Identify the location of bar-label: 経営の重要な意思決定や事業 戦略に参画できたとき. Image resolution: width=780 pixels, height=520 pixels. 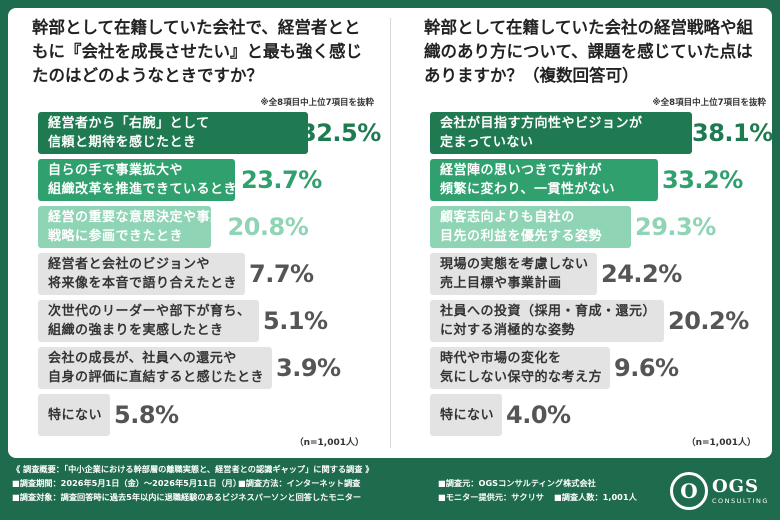
(136, 227).